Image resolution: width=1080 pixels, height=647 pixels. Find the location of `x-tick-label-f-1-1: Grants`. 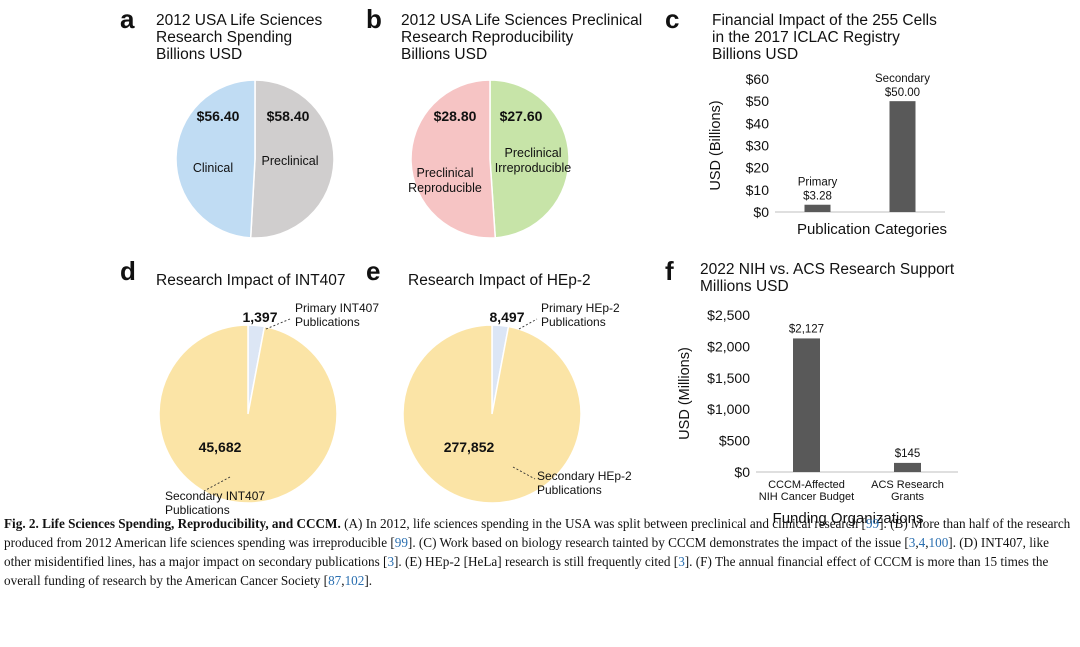

x-tick-label-f-1-1: Grants is located at coordinates (908, 497).